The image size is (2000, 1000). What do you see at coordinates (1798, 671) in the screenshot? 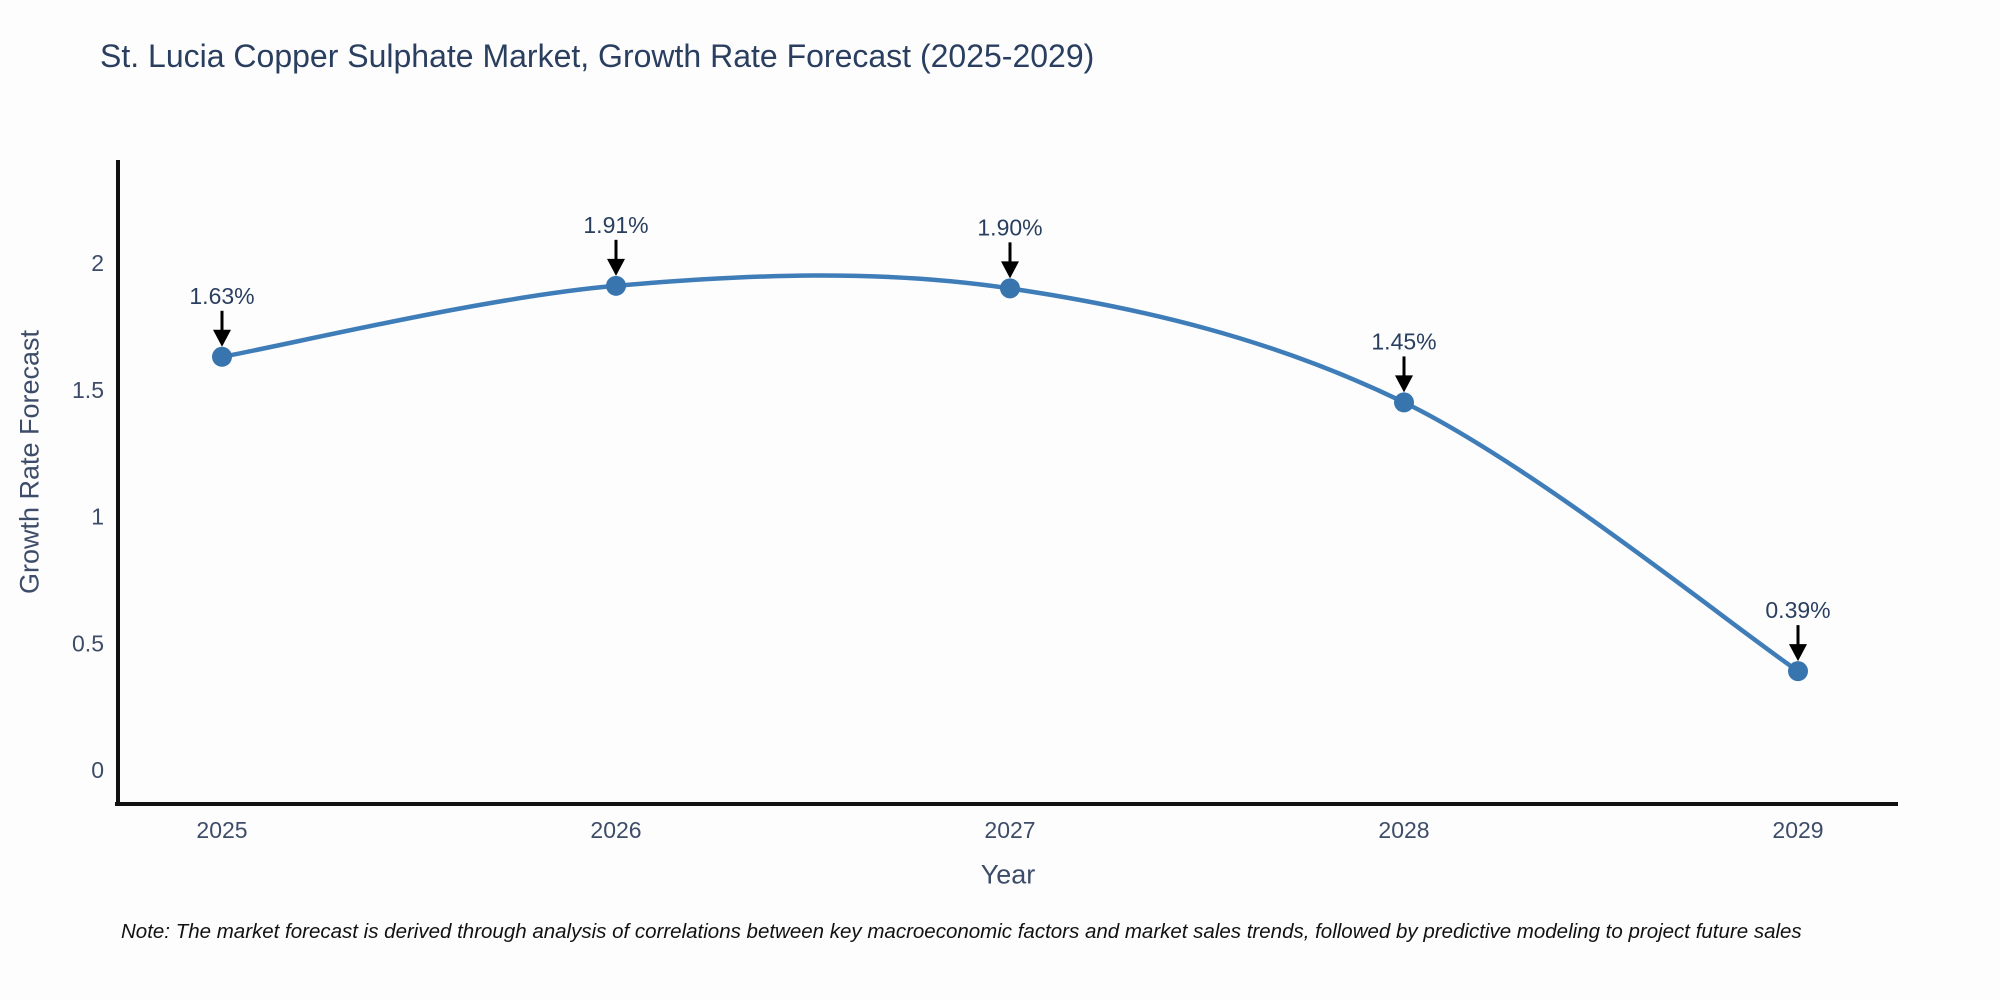
I see `data-point-2029` at bounding box center [1798, 671].